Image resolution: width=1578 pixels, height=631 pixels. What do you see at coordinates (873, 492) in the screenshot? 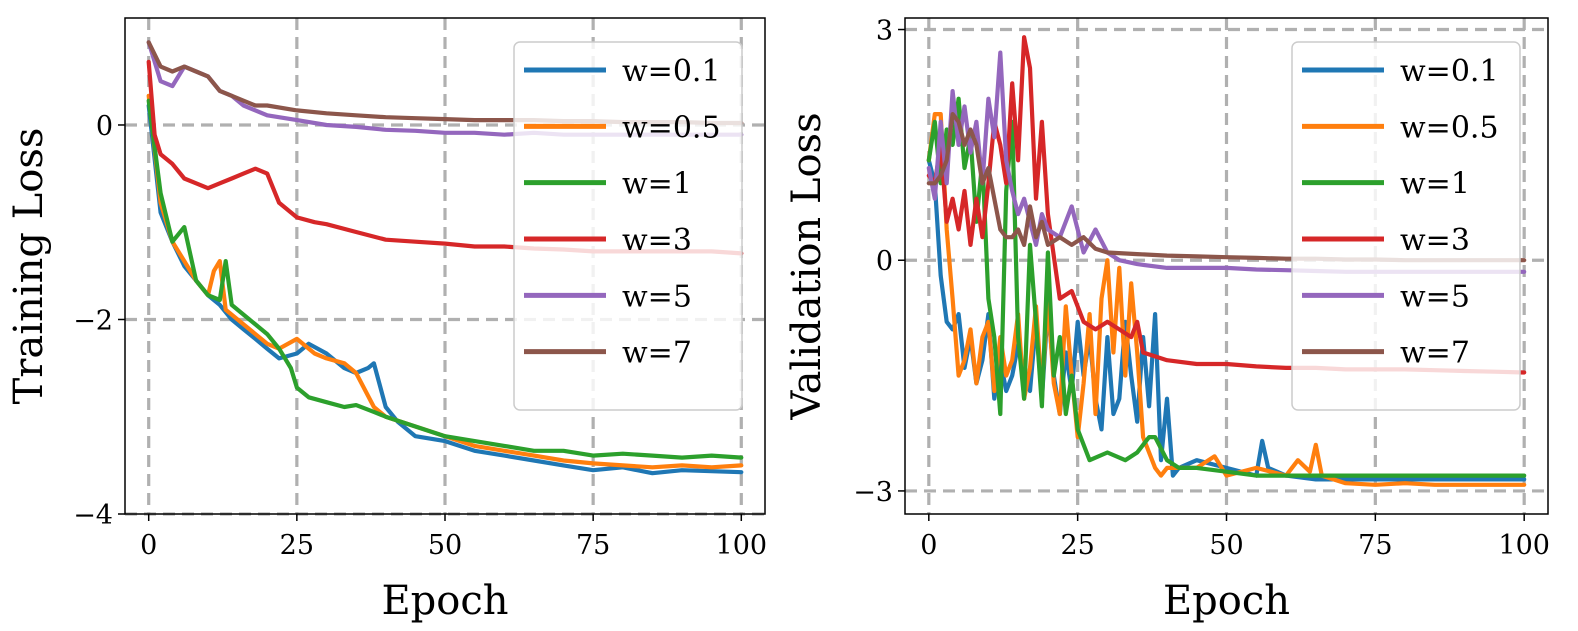
I see `y-tick-label: −3` at bounding box center [873, 492].